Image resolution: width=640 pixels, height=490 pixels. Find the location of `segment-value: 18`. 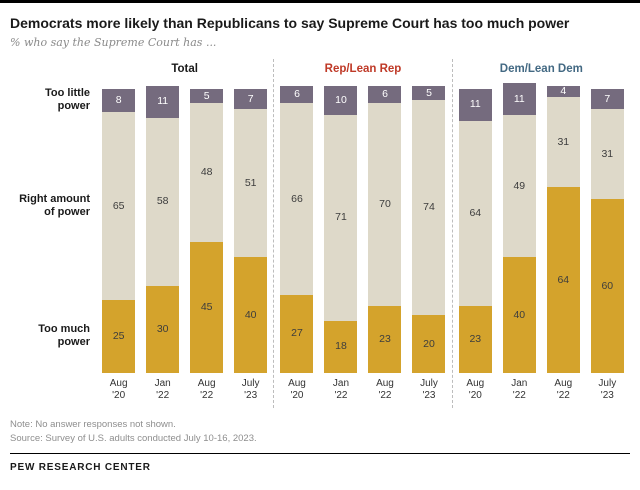

segment-value: 18 is located at coordinates (341, 346).